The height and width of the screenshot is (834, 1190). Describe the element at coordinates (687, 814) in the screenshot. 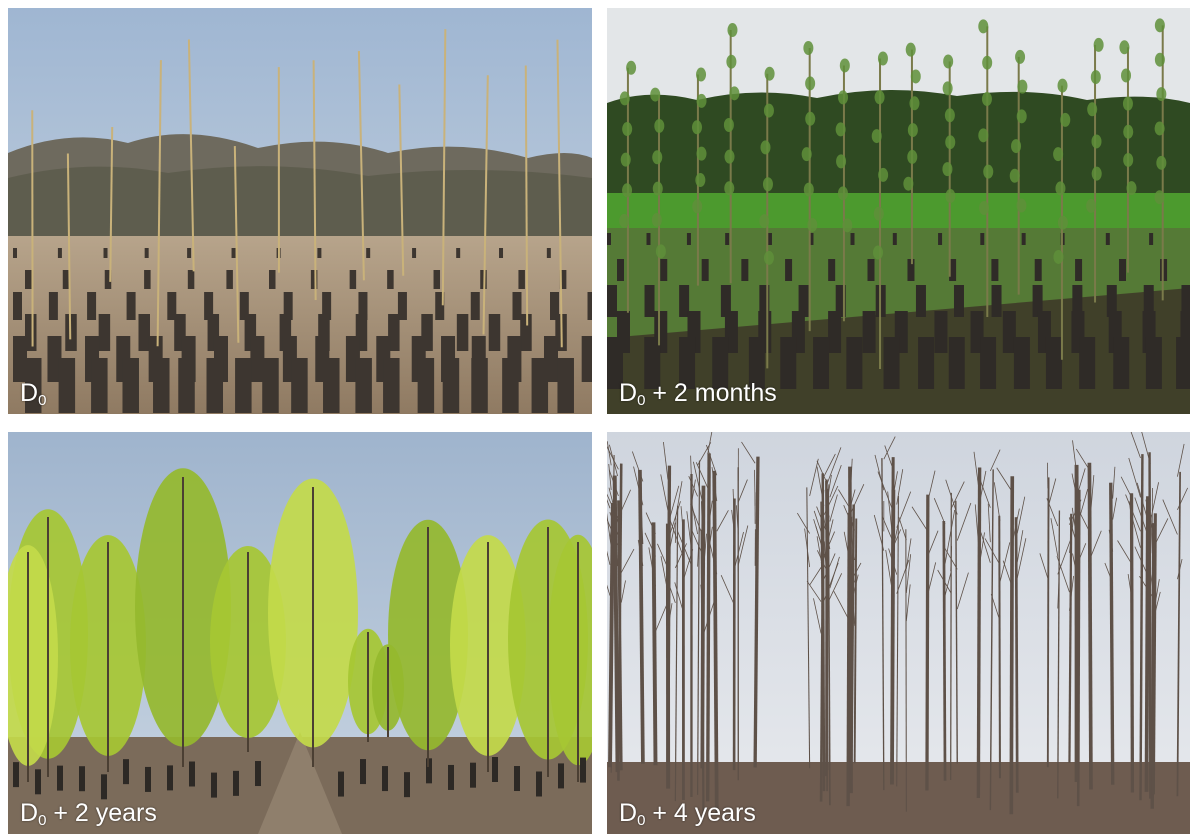

I see `panel-caption: D0 + 4 years` at that location.